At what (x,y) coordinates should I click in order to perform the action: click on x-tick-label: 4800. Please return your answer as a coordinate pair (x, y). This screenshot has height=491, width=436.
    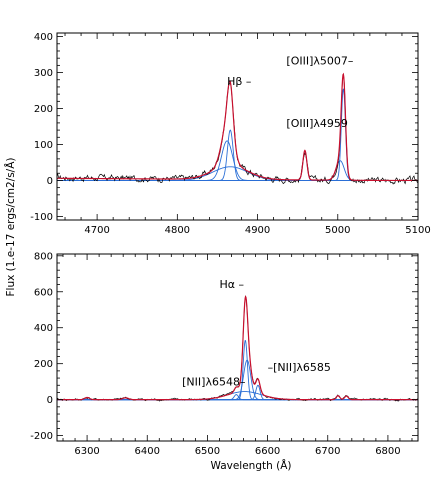
    Looking at the image, I should click on (177, 230).